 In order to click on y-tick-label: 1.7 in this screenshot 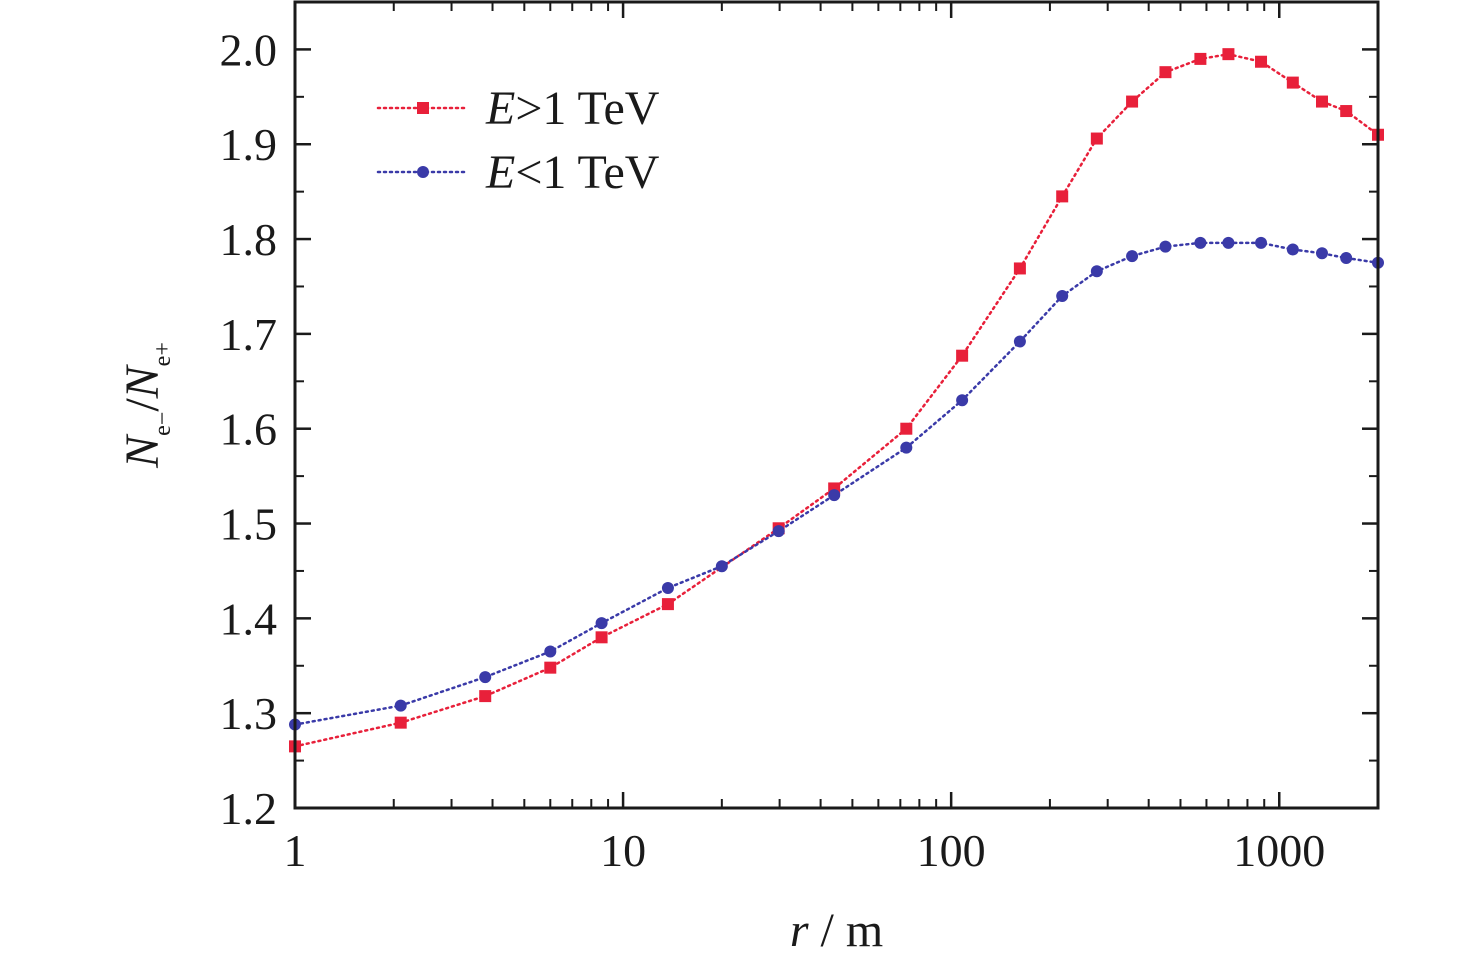, I will do `click(249, 334)`.